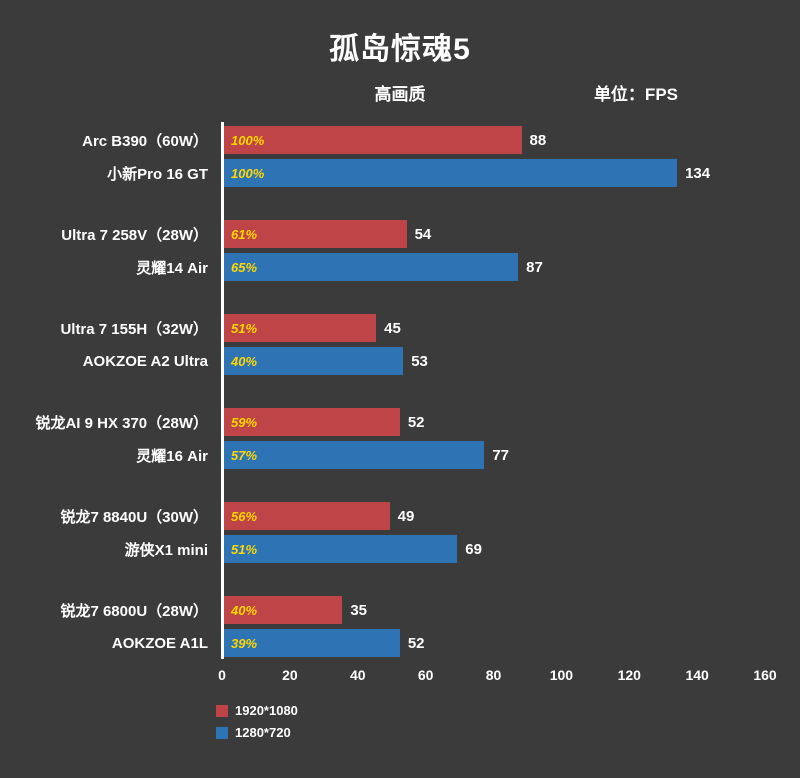 The width and height of the screenshot is (800, 778). What do you see at coordinates (698, 173) in the screenshot?
I see `value-label: 134` at bounding box center [698, 173].